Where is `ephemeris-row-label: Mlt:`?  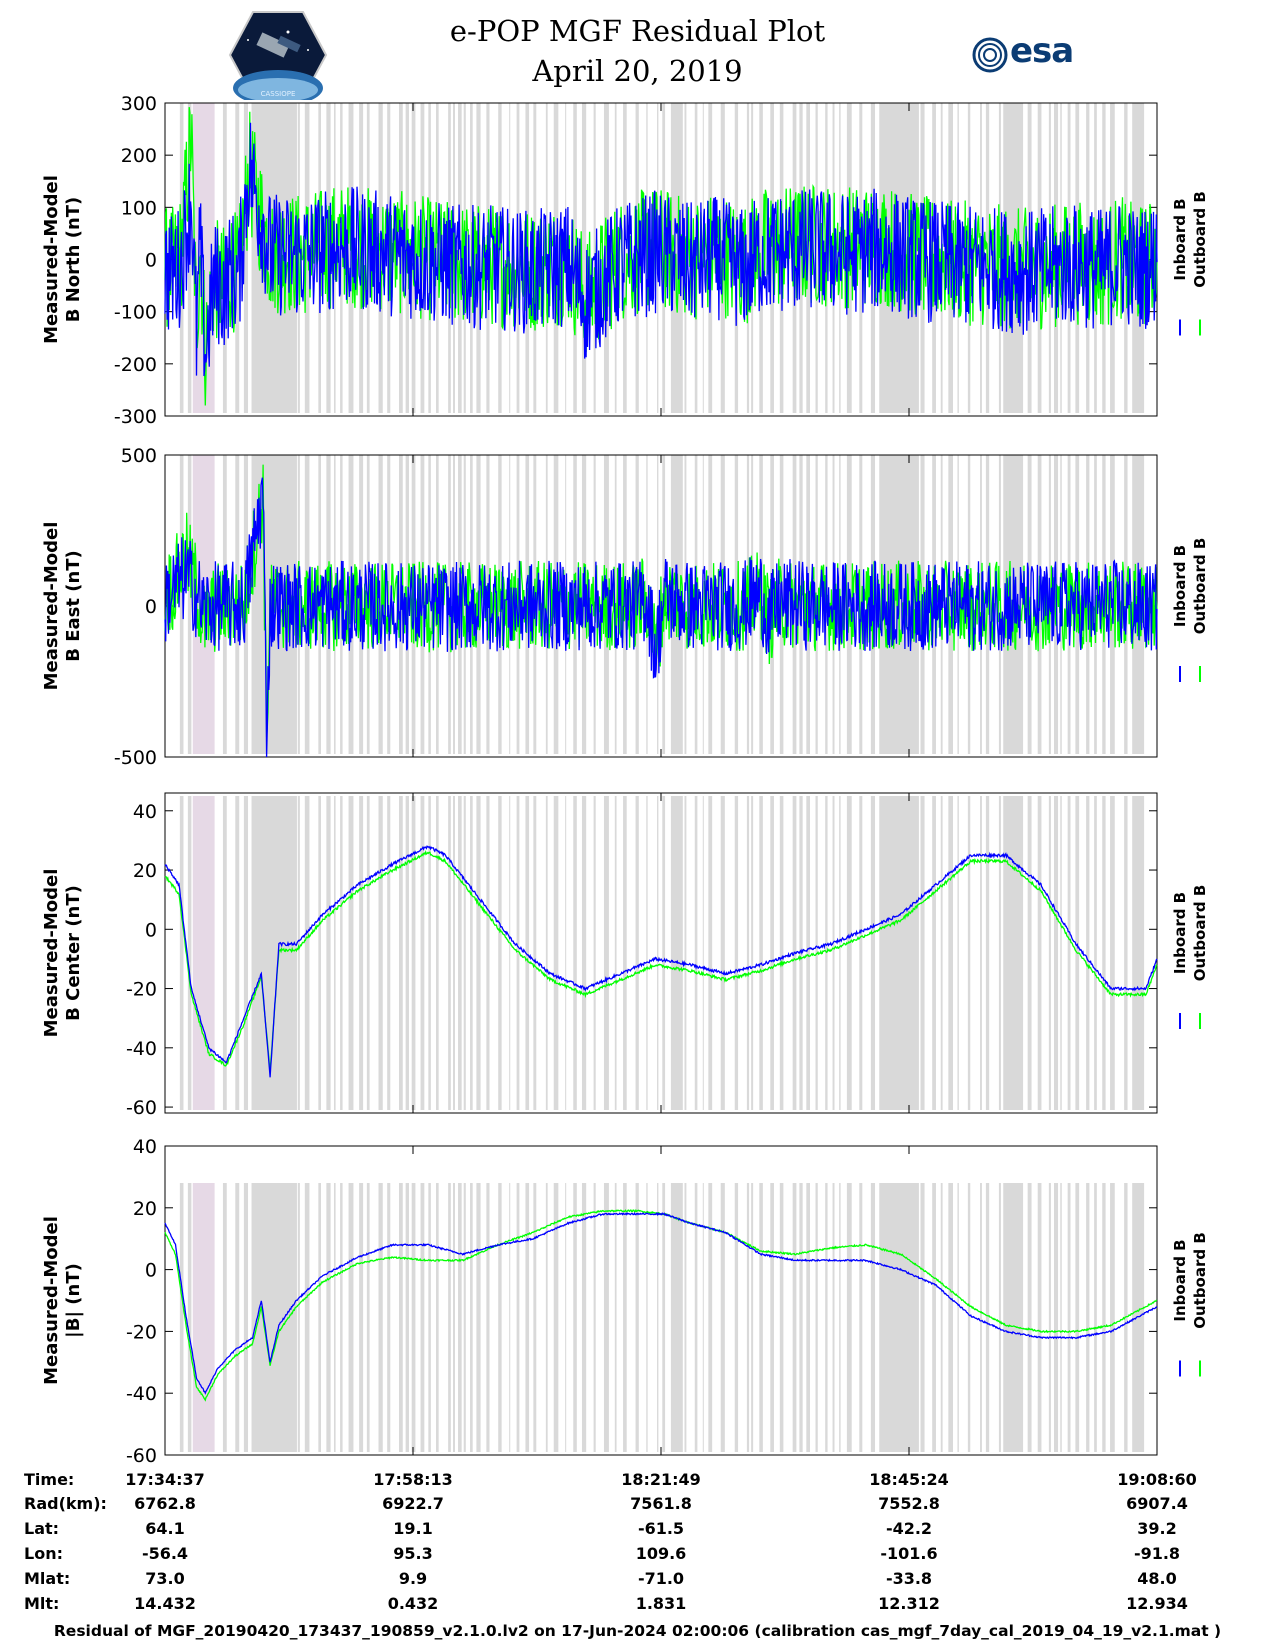
ephemeris-row-label: Mlt: is located at coordinates (42, 1603).